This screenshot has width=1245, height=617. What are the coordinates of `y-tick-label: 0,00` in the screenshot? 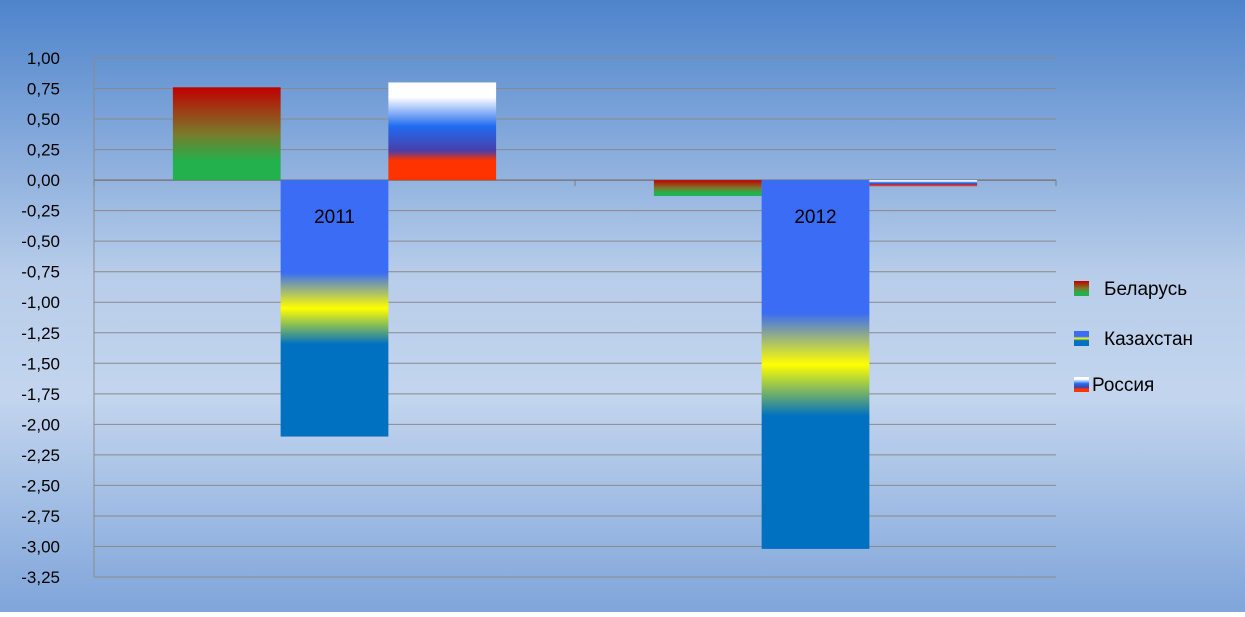 It's located at (43, 180).